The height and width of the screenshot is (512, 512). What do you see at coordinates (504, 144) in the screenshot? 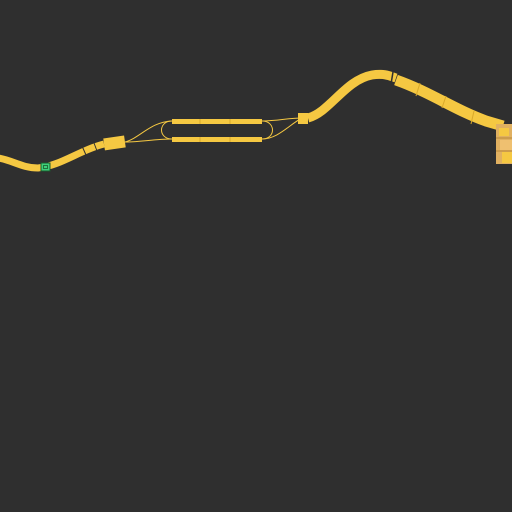
I see `station-area-east` at bounding box center [504, 144].